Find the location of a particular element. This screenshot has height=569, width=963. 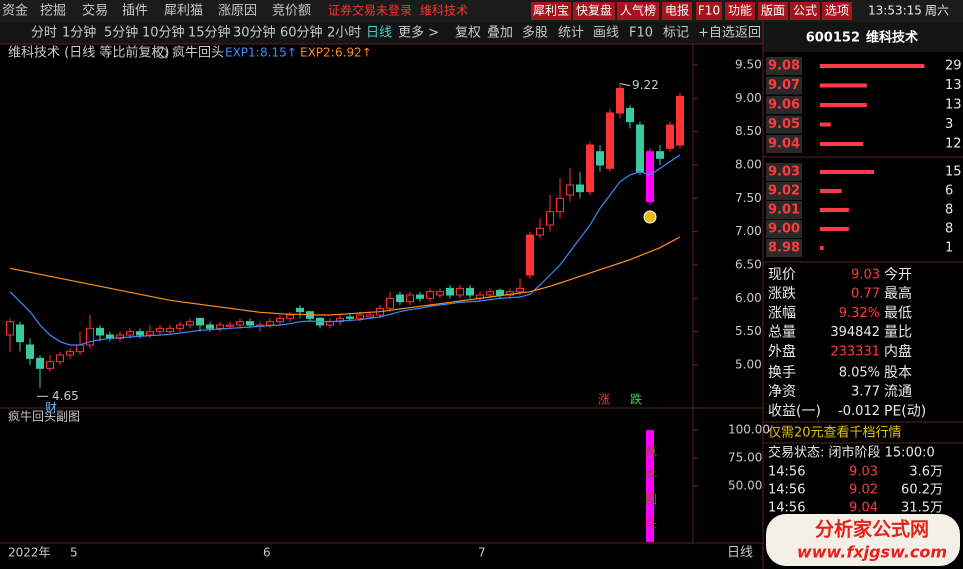

menu-item: 竞价额 is located at coordinates (291, 11).